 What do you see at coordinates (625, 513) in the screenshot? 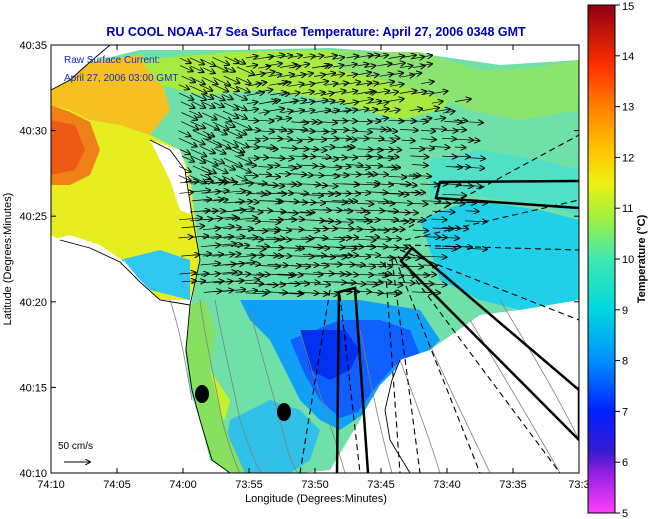
I see `colorbar-tick-label: 5` at bounding box center [625, 513].